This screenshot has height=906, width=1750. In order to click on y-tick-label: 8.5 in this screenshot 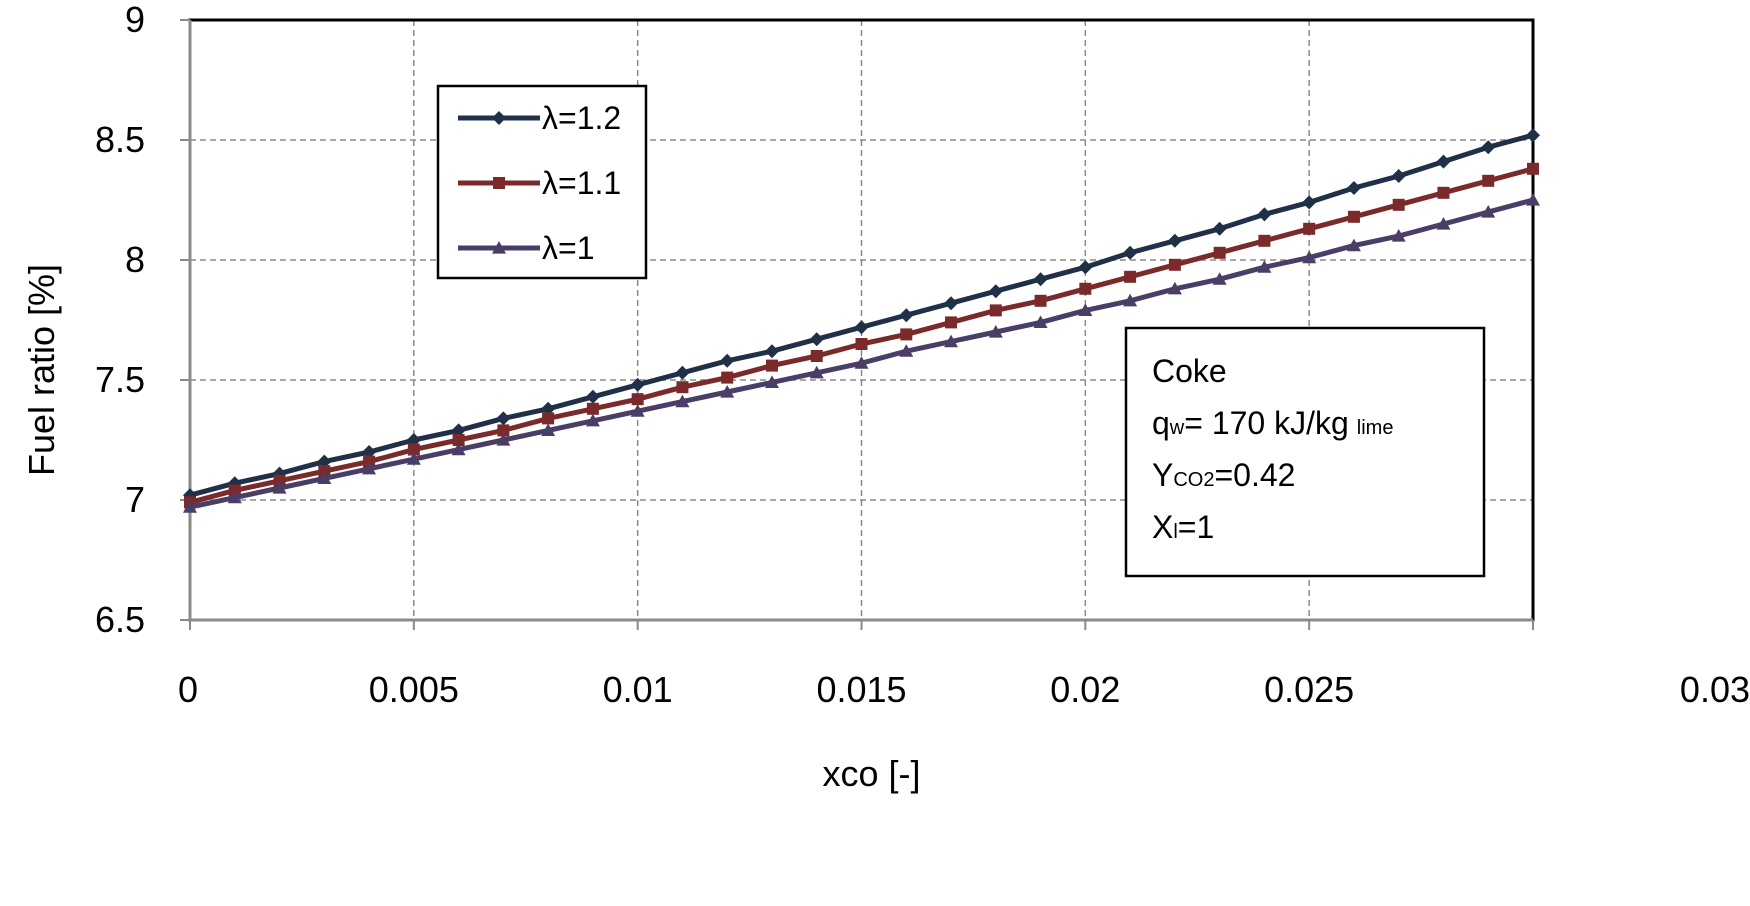, I will do `click(120, 139)`.